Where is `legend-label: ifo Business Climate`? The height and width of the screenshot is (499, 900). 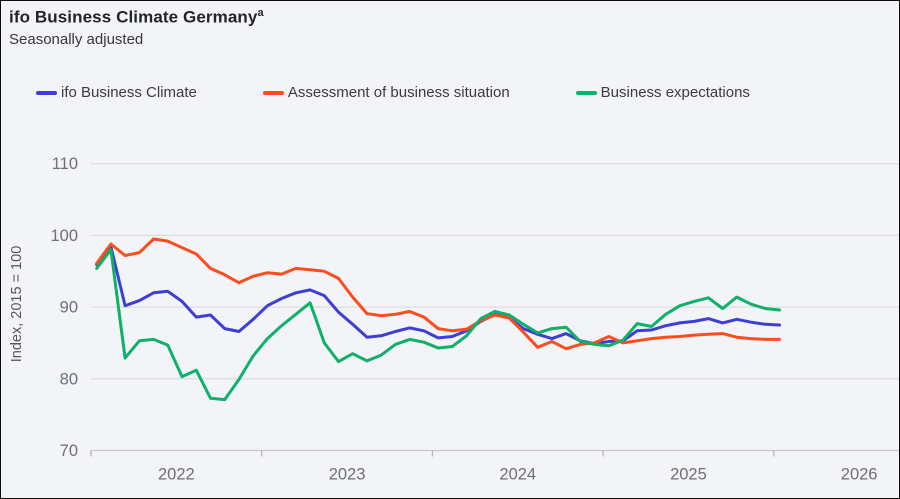
legend-label: ifo Business Climate is located at coordinates (129, 92).